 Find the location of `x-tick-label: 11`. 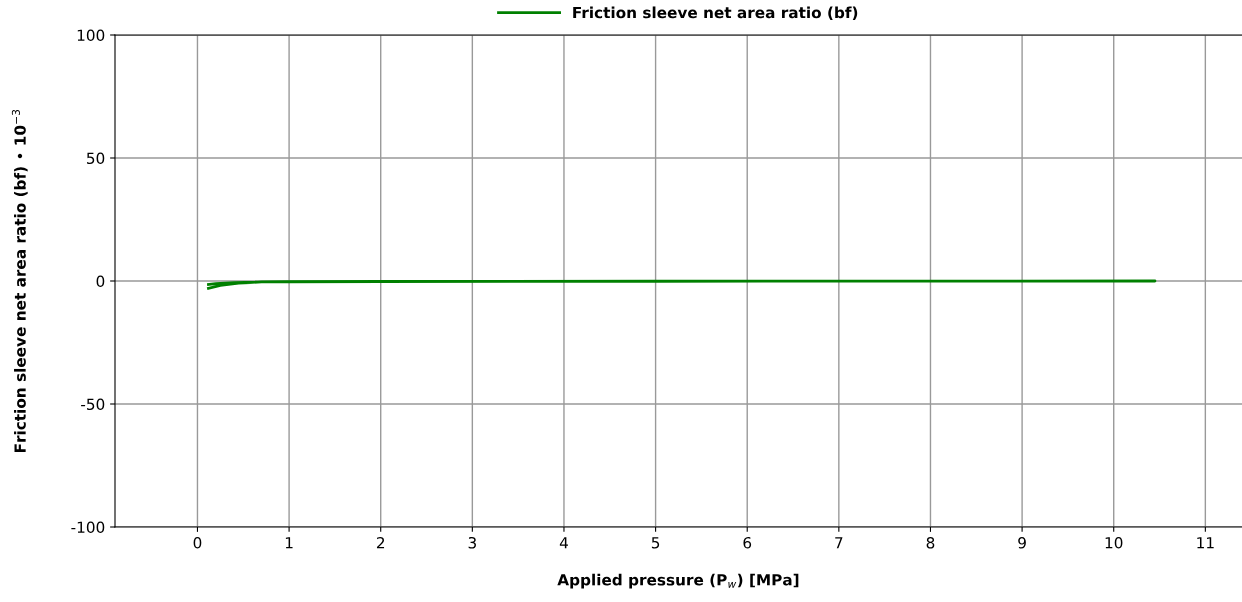

x-tick-label: 11 is located at coordinates (1205, 543).